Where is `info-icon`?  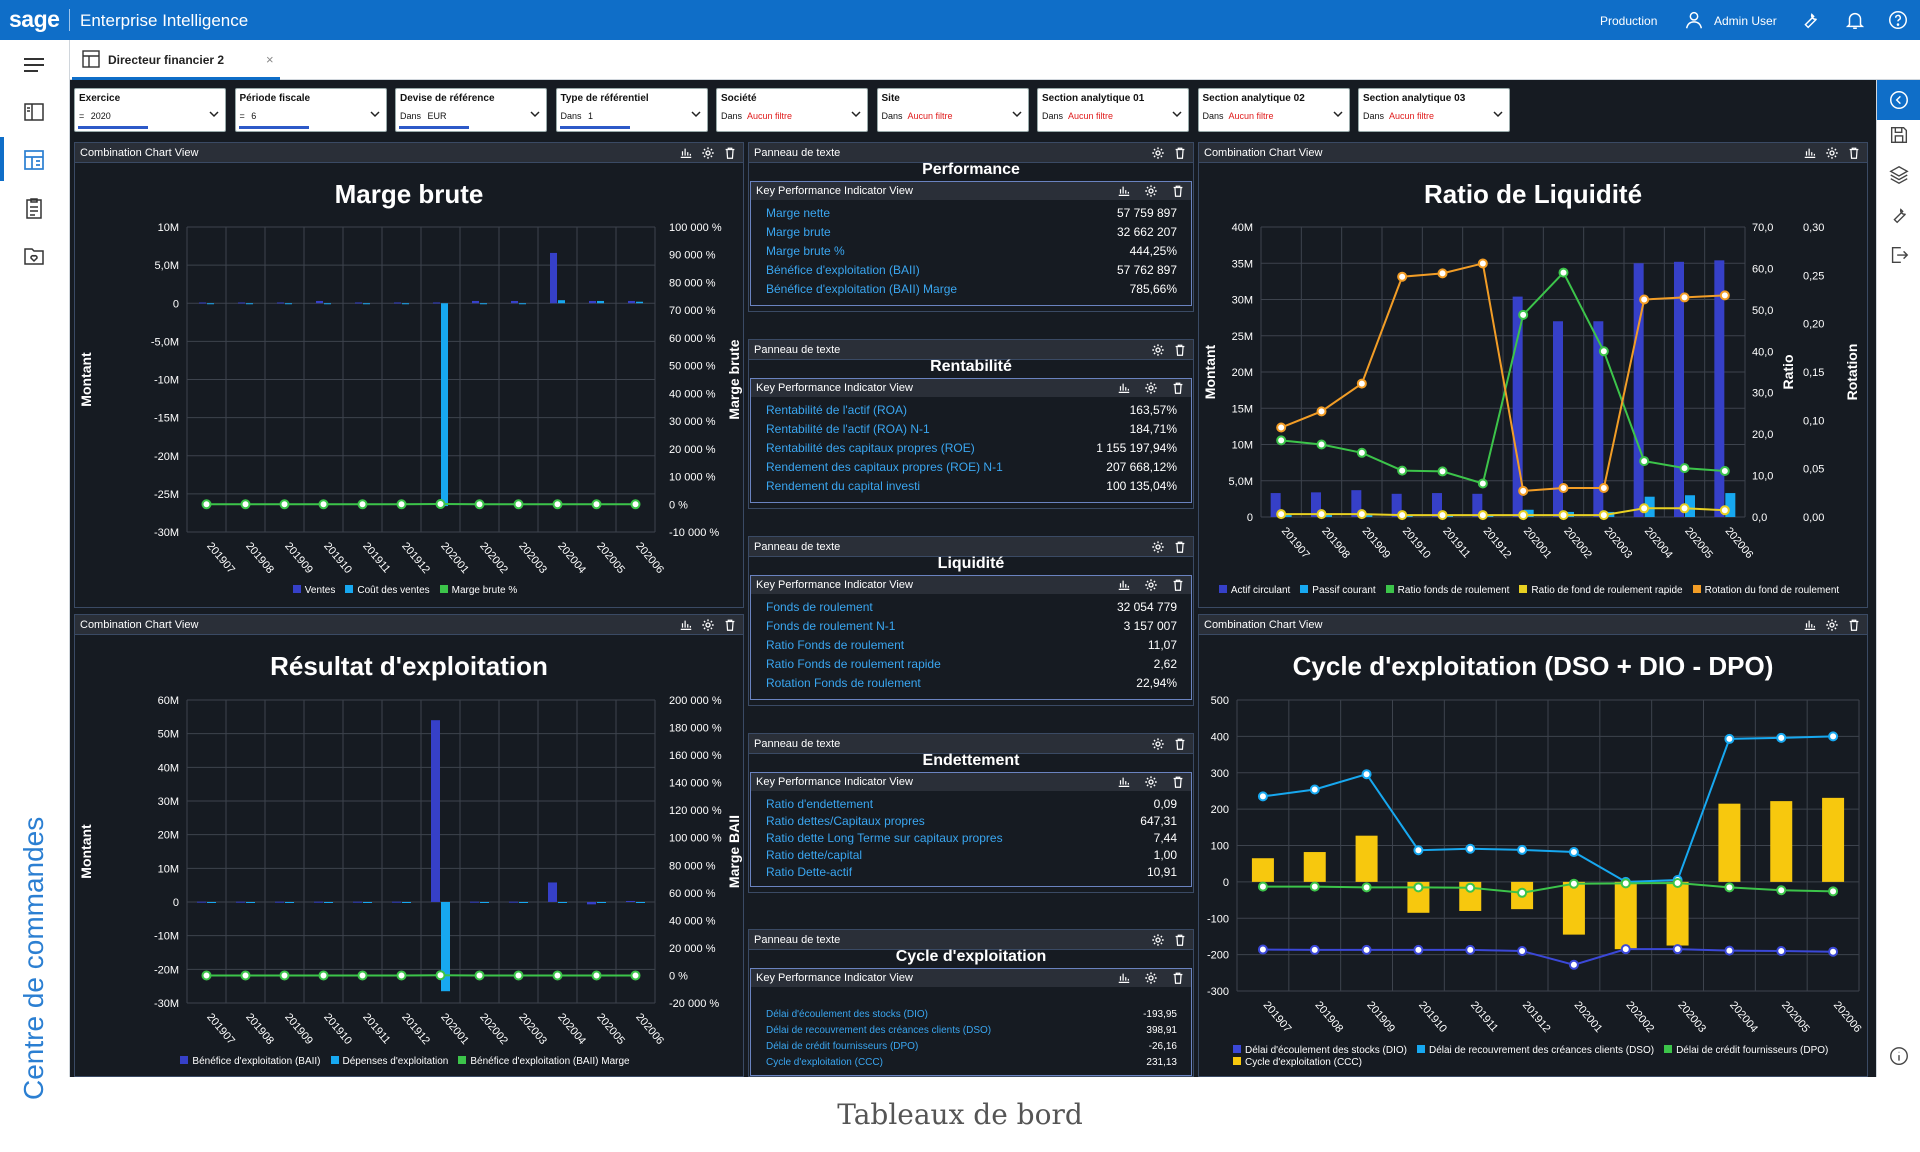 info-icon is located at coordinates (1899, 1056).